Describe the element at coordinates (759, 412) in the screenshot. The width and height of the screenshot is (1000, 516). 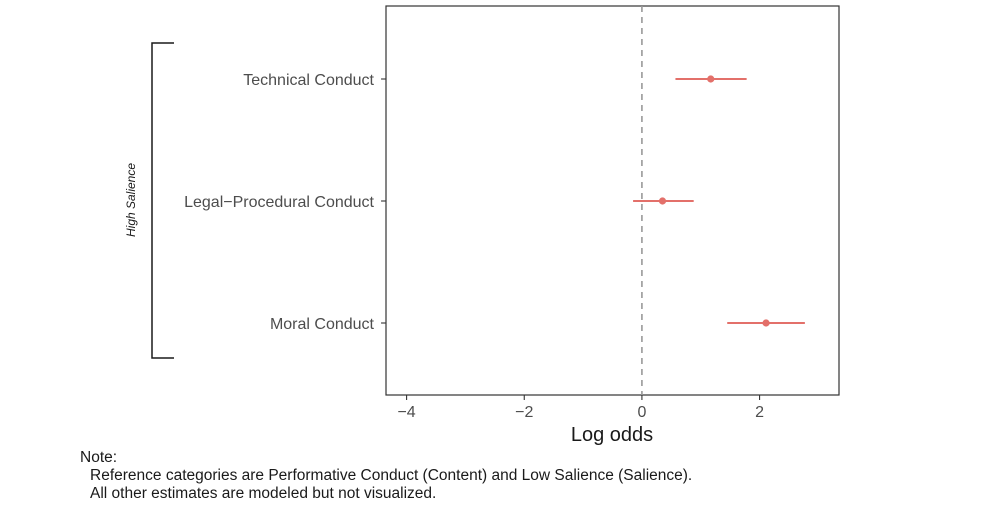
I see `x-tick-label: 2` at that location.